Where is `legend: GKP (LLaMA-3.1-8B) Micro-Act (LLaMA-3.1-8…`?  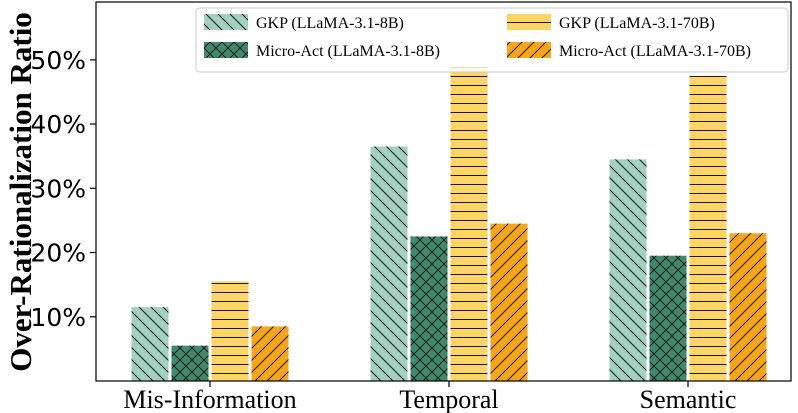
legend: GKP (LLaMA-3.1-8B) Micro-Act (LLaMA-3.1-8… is located at coordinates (492, 40).